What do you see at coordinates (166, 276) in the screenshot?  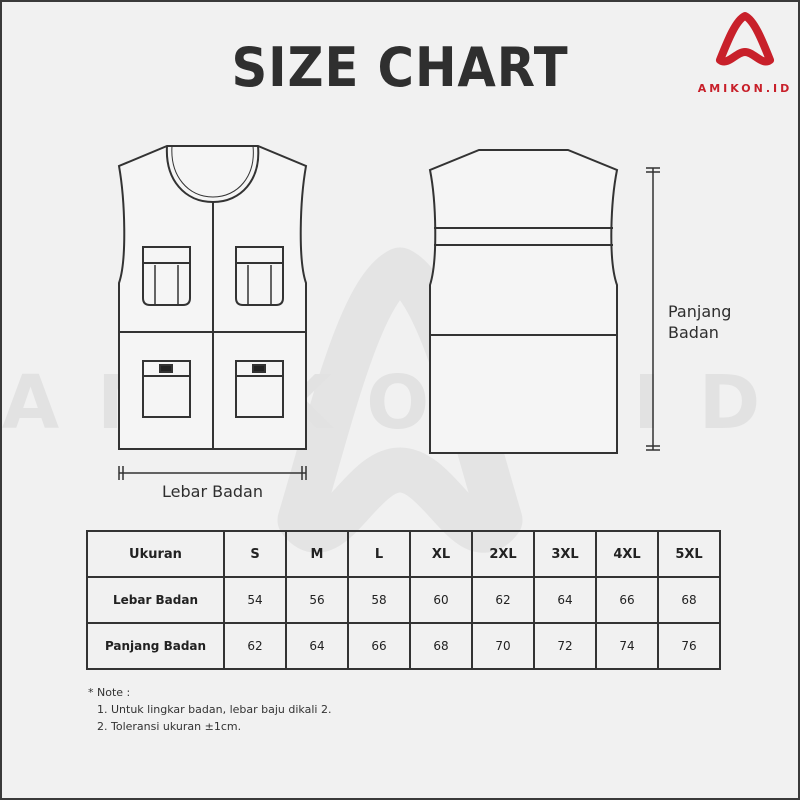 I see `upper-left-pocket` at bounding box center [166, 276].